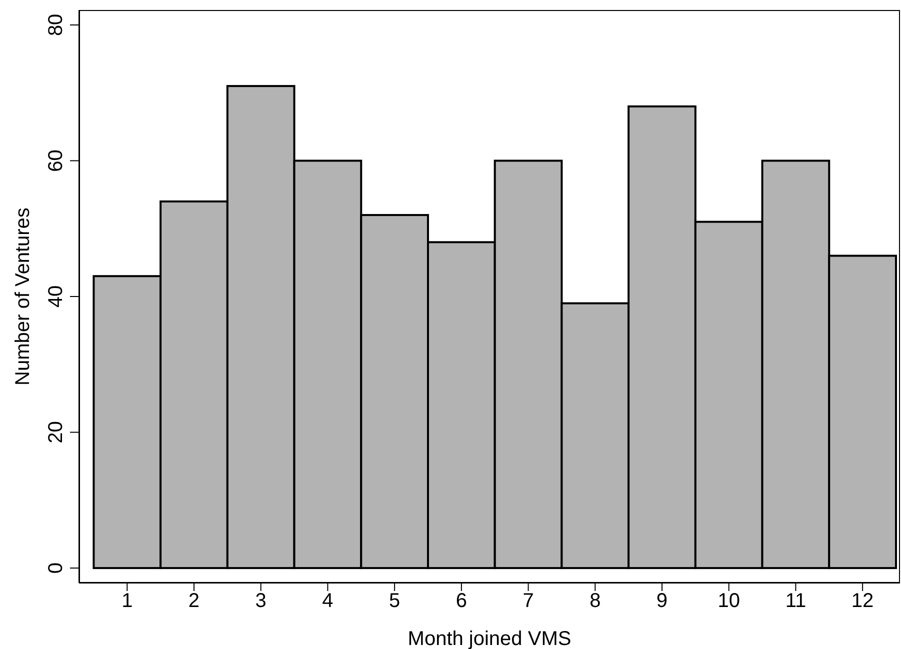  What do you see at coordinates (795, 601) in the screenshot?
I see `x-tick-label: 11` at bounding box center [795, 601].